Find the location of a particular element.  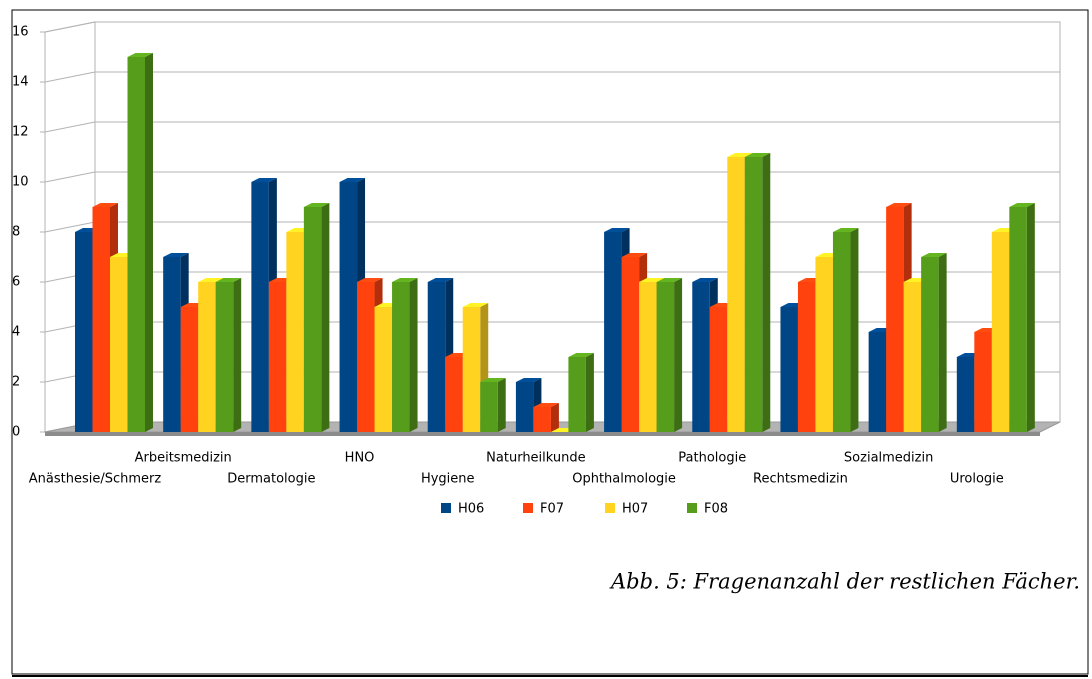

x-tick-label: Dermatologie is located at coordinates (271, 479).